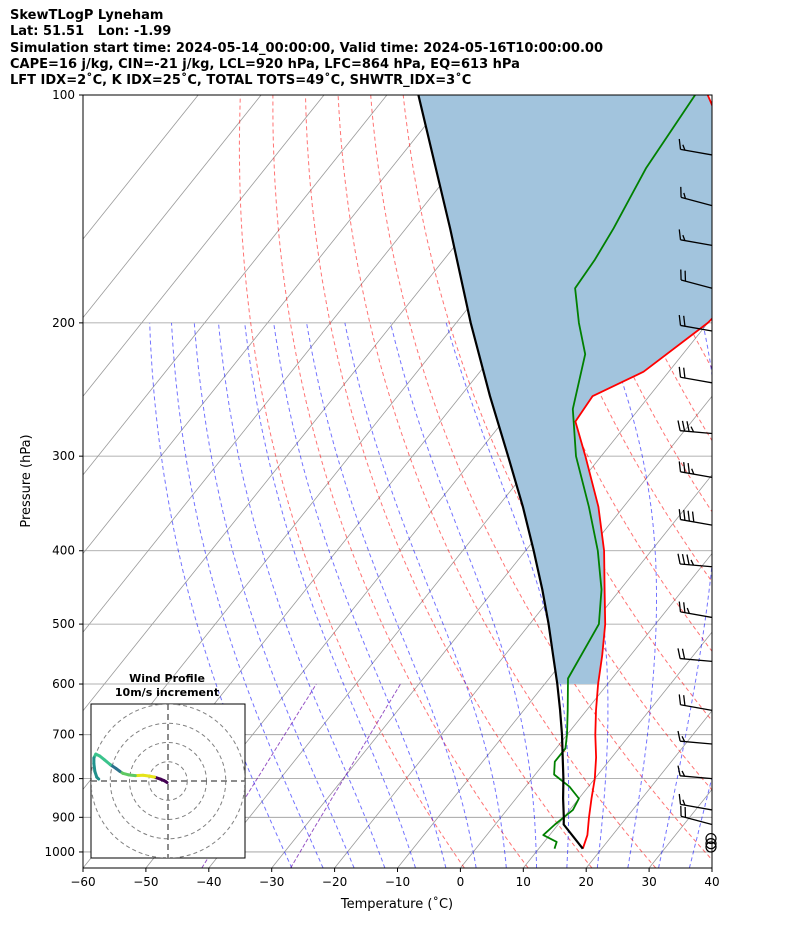 This screenshot has width=794, height=937. Describe the element at coordinates (63, 95) in the screenshot. I see `y-tick-label: 100` at that location.